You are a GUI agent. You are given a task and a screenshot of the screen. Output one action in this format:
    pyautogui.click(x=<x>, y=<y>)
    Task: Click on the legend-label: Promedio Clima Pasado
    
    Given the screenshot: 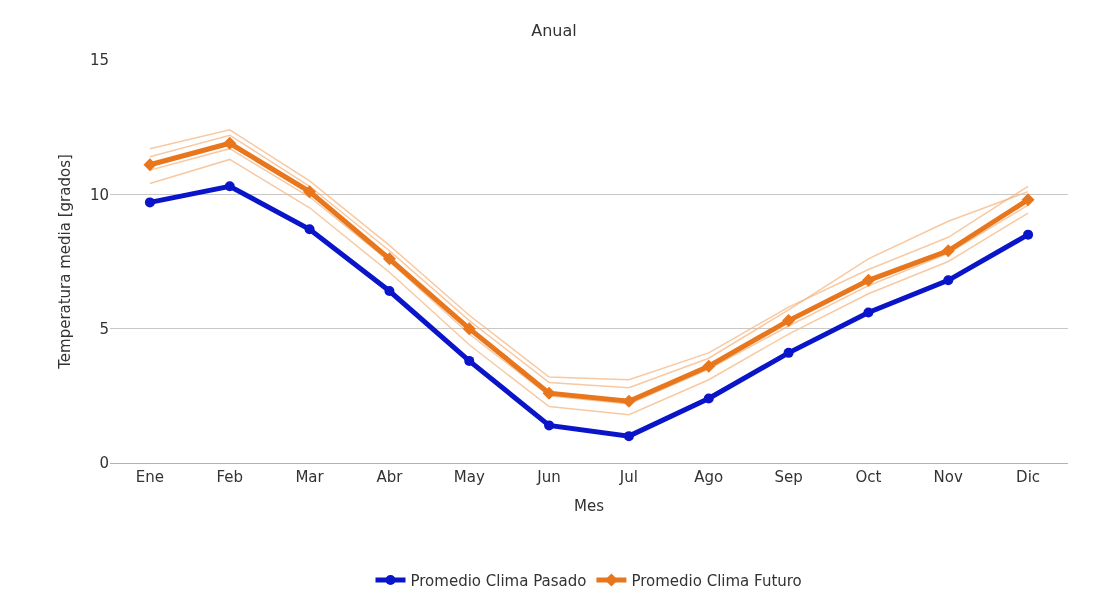 What is the action you would take?
    pyautogui.click(x=498, y=580)
    